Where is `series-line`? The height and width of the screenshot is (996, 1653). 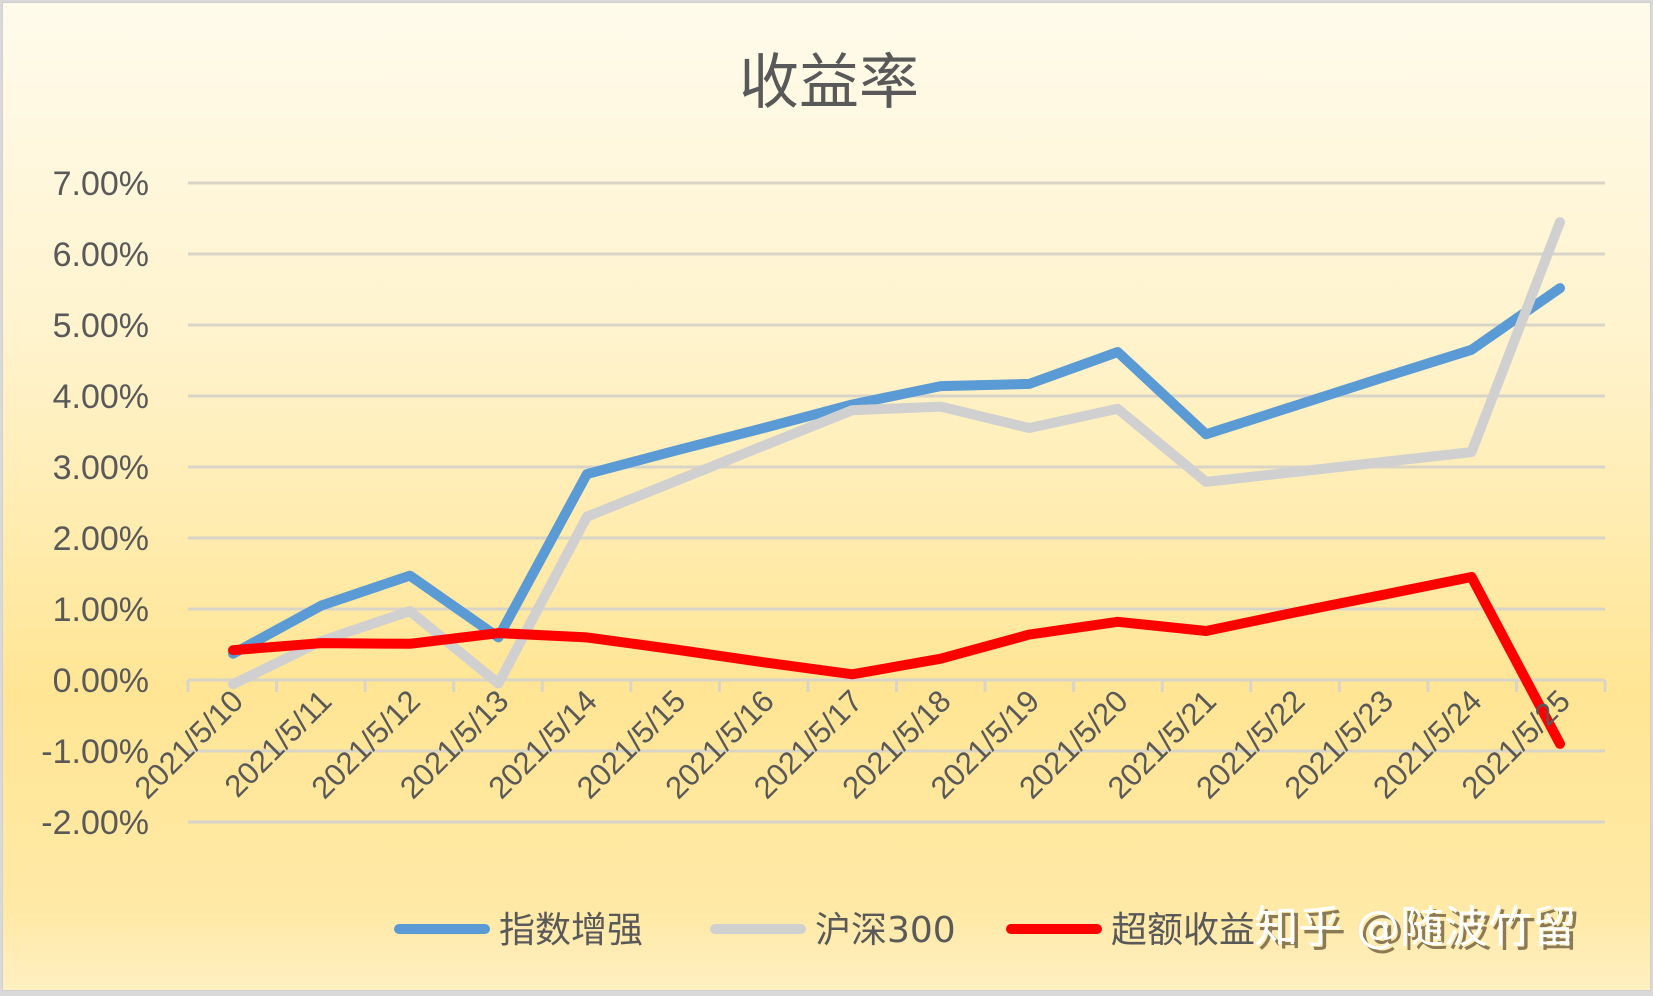
series-line is located at coordinates (896, 660).